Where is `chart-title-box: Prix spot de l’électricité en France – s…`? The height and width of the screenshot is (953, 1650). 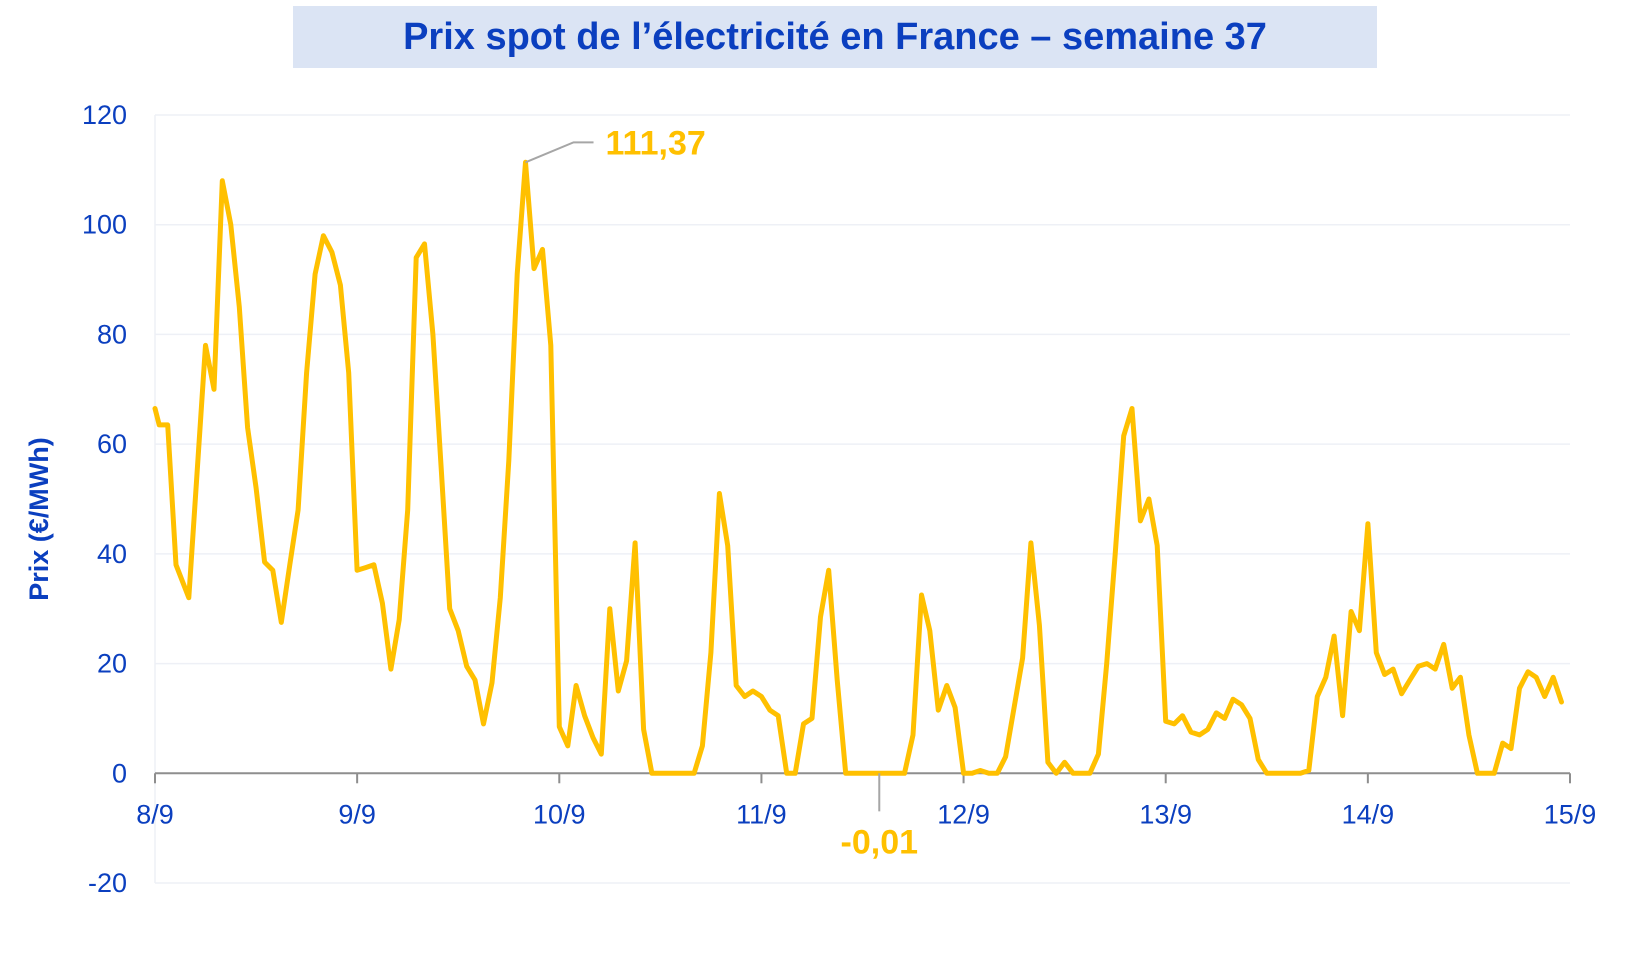 chart-title-box: Prix spot de l’électricité en France – s… is located at coordinates (835, 37).